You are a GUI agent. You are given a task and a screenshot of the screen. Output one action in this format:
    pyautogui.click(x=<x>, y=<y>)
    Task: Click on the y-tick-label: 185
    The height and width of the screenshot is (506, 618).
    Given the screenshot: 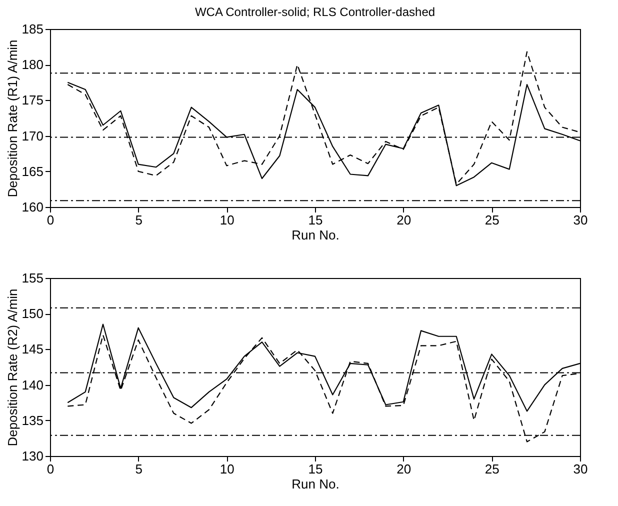 What is the action you would take?
    pyautogui.click(x=33, y=29)
    